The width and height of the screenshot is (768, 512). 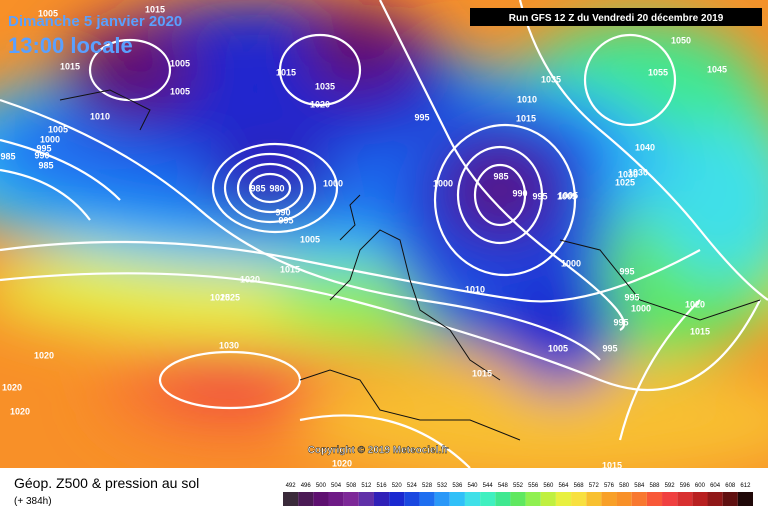 I want to click on isobar-label: 1045, so click(x=717, y=69).